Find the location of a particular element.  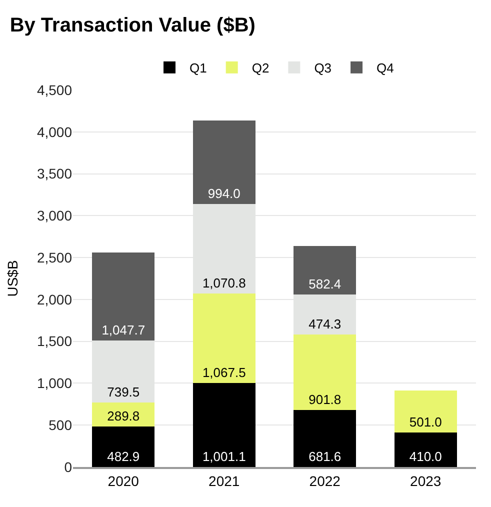

data-label: 1,067.5 is located at coordinates (224, 372).